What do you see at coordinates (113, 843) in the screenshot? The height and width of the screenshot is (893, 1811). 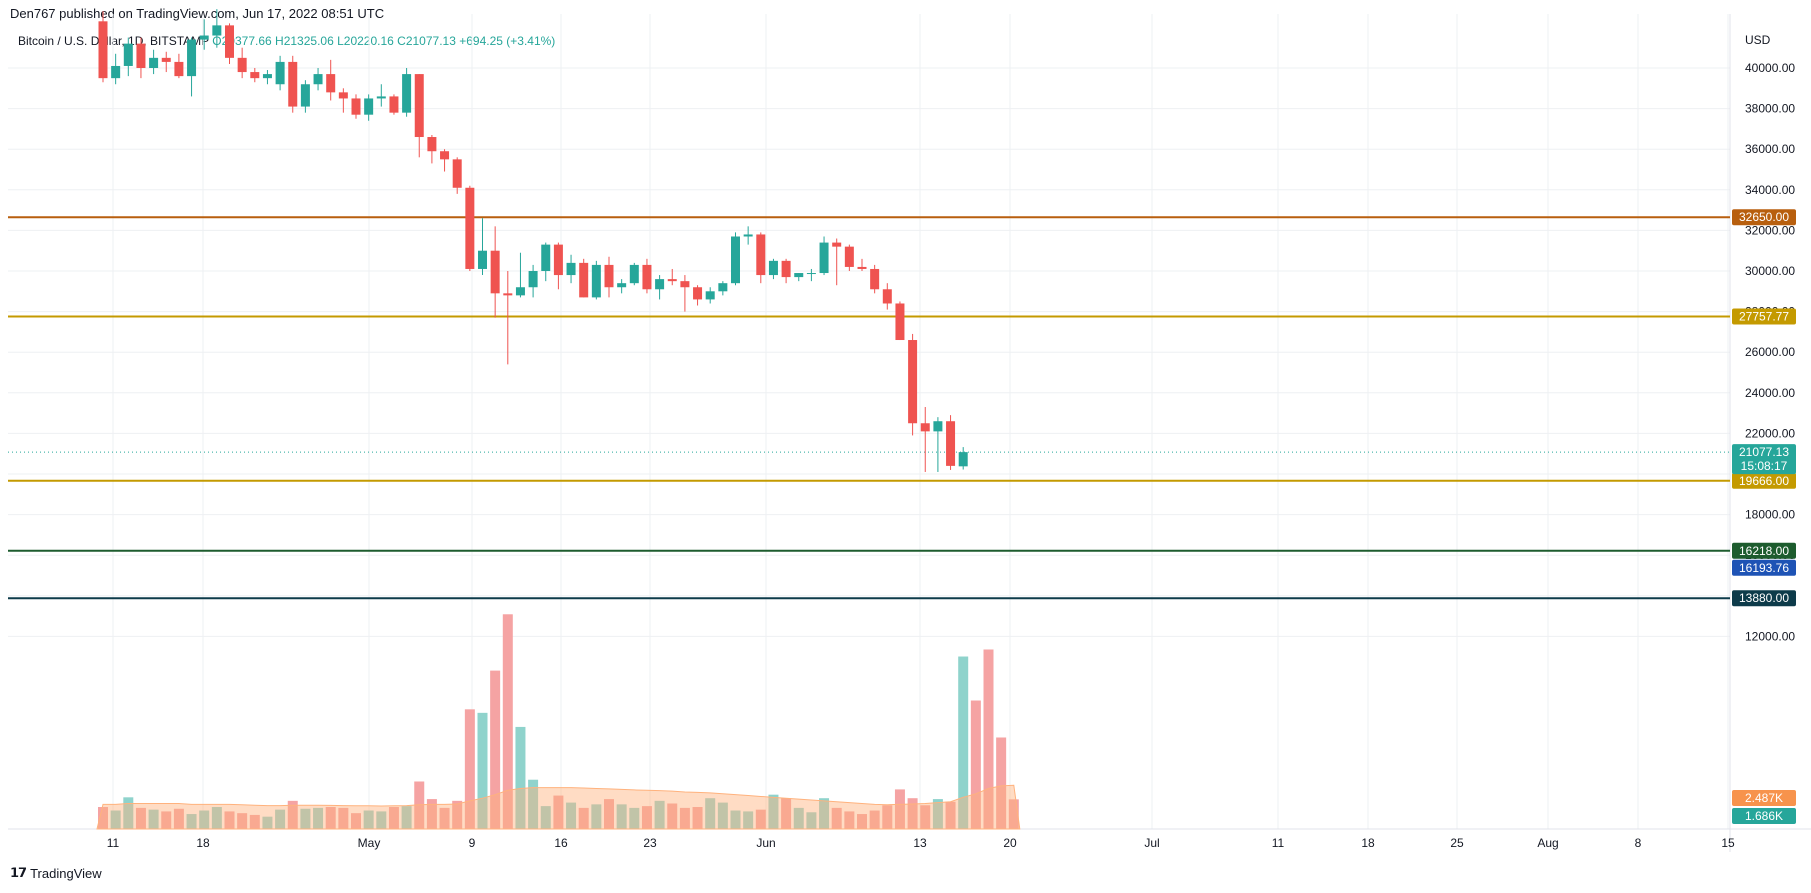 I see `time-tick-label: 11` at bounding box center [113, 843].